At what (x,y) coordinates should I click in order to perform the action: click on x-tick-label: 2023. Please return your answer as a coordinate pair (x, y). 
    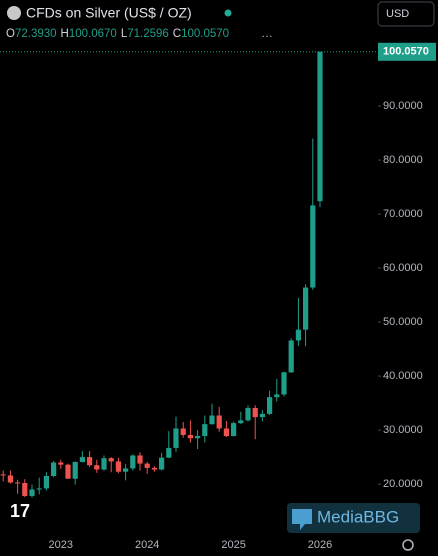
    Looking at the image, I should click on (61, 545).